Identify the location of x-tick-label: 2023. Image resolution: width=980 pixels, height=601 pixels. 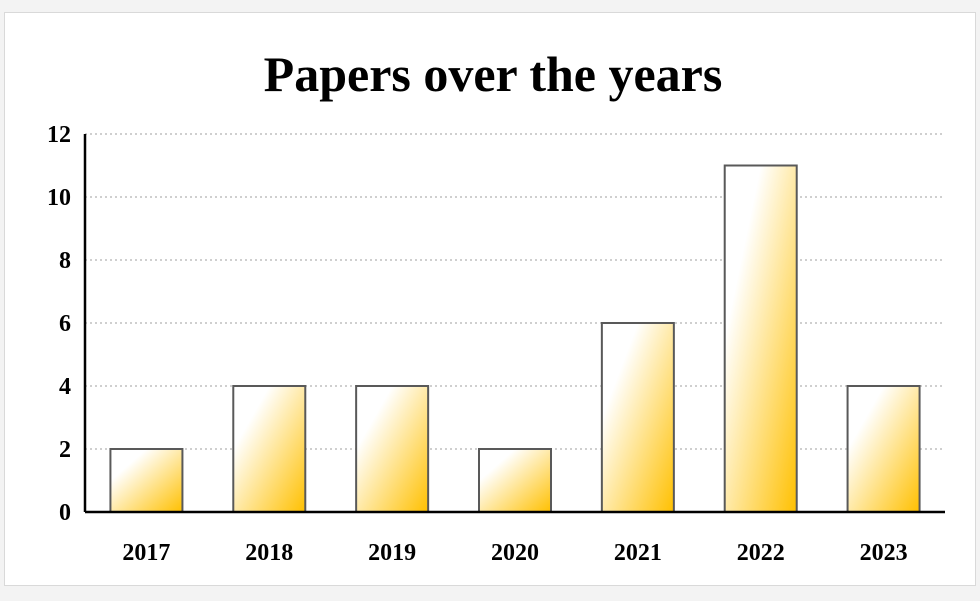
(884, 553).